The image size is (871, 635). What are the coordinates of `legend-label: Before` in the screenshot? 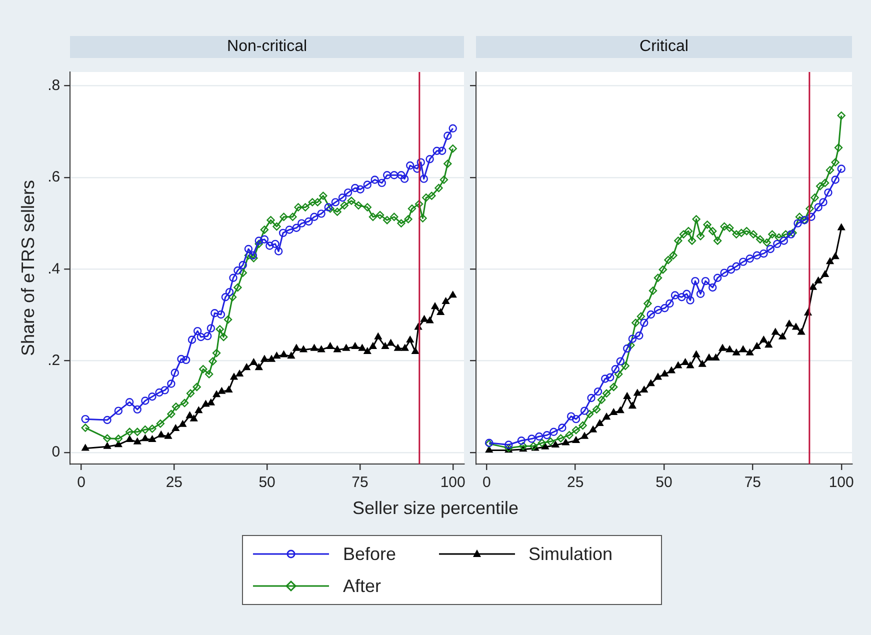 It's located at (370, 554).